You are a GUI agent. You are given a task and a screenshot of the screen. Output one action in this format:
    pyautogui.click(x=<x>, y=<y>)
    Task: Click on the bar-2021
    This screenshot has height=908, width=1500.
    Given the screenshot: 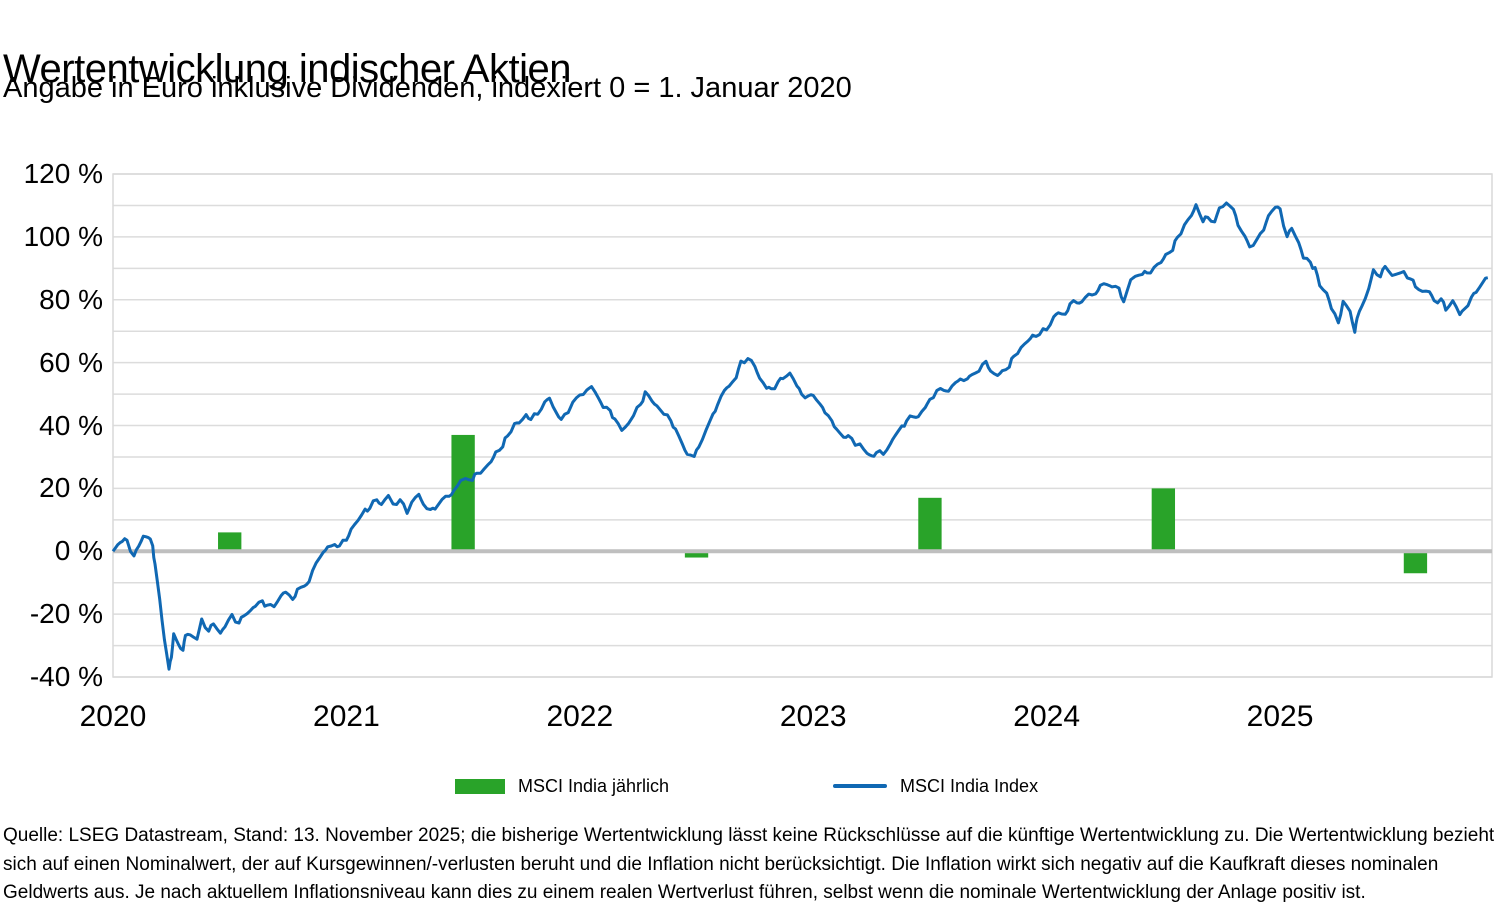 What is the action you would take?
    pyautogui.click(x=463, y=493)
    